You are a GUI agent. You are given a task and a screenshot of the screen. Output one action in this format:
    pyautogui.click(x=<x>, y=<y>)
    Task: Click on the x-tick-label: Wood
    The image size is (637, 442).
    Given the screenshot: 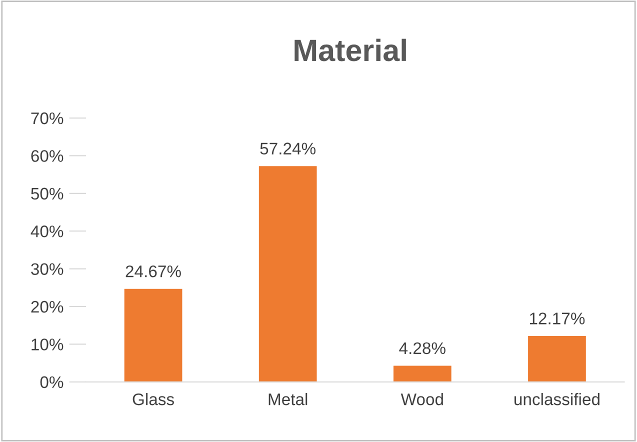 What is the action you would take?
    pyautogui.click(x=421, y=399)
    